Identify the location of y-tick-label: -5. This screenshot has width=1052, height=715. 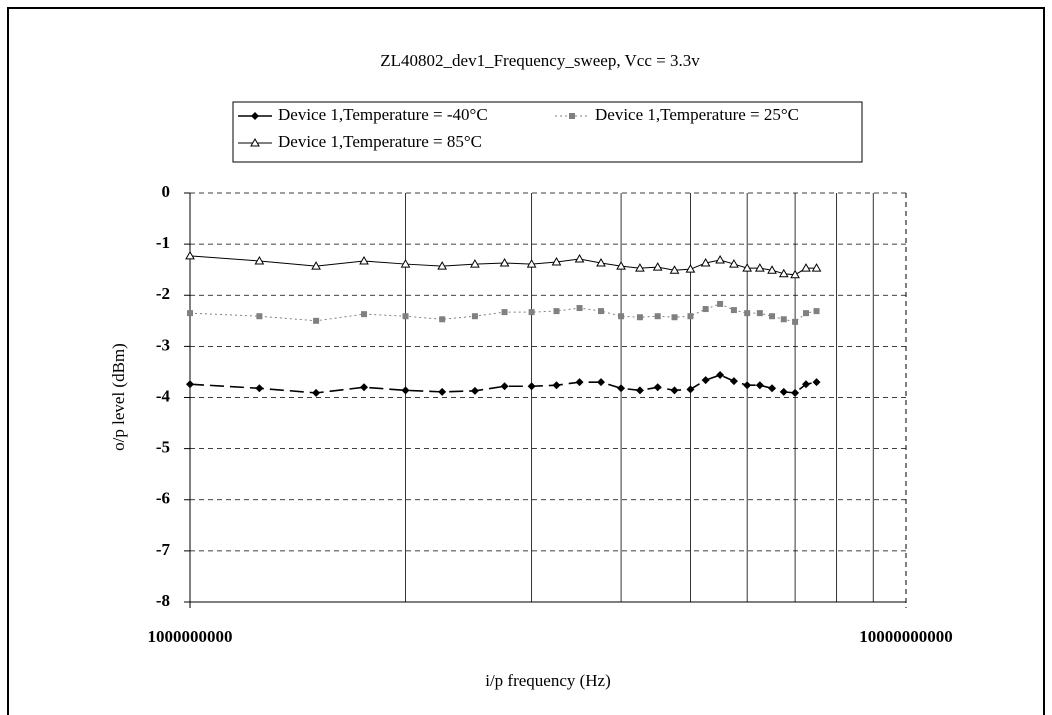
(163, 447).